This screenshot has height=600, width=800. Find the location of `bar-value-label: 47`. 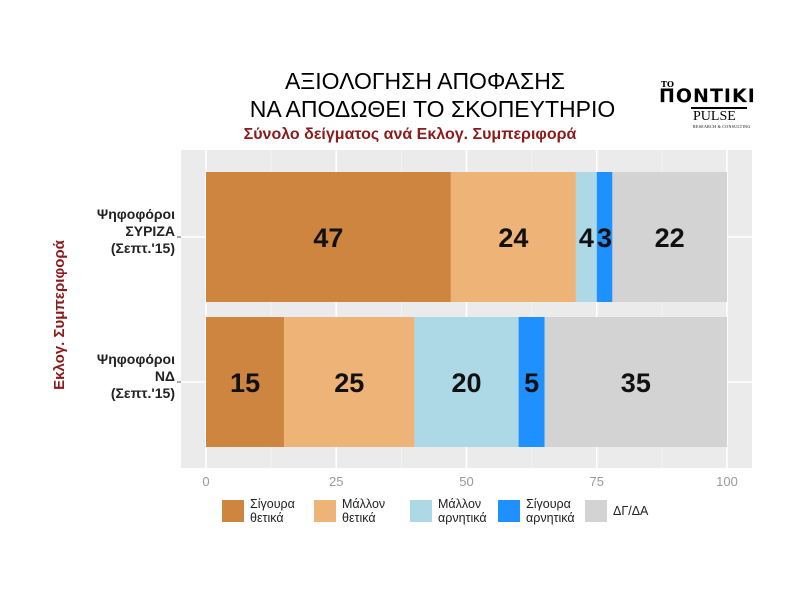

bar-value-label: 47 is located at coordinates (328, 238).